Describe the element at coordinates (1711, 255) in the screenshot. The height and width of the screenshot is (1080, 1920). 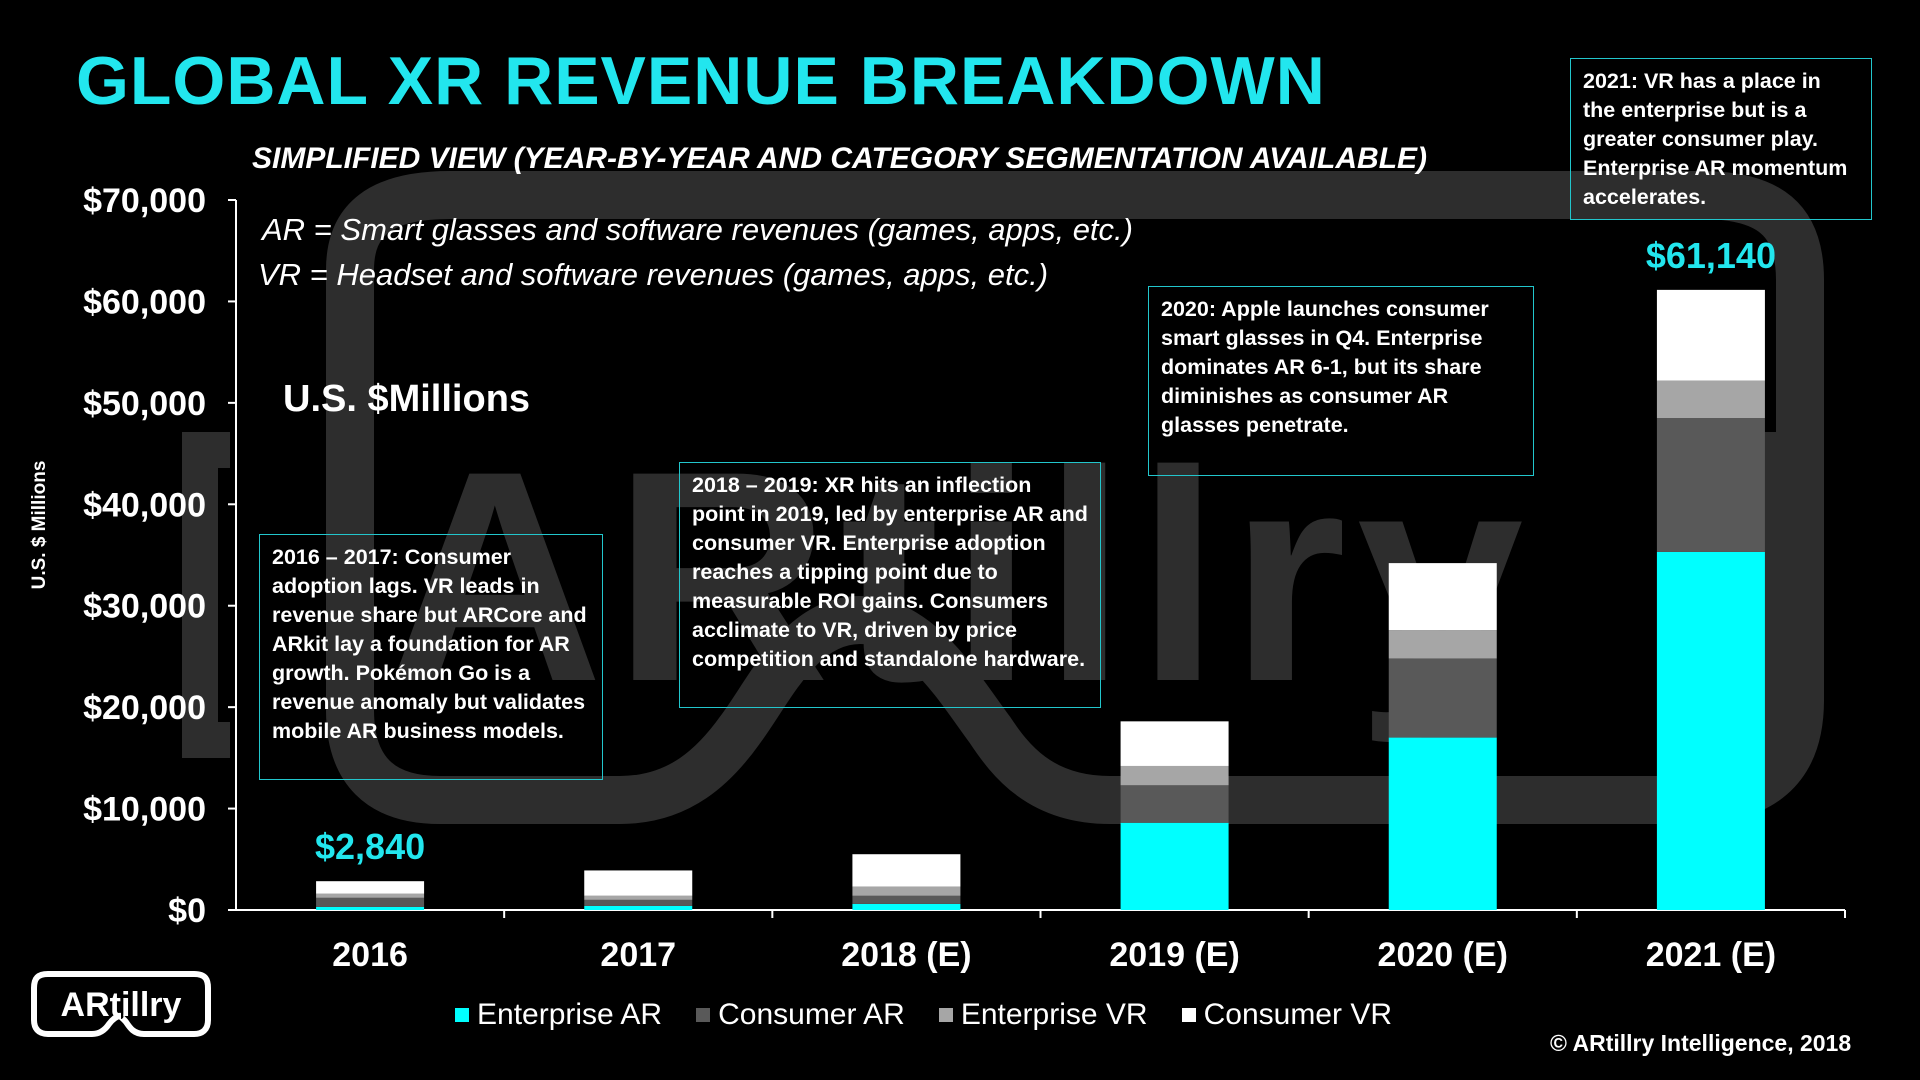
I see `total-value-label: $61,140` at that location.